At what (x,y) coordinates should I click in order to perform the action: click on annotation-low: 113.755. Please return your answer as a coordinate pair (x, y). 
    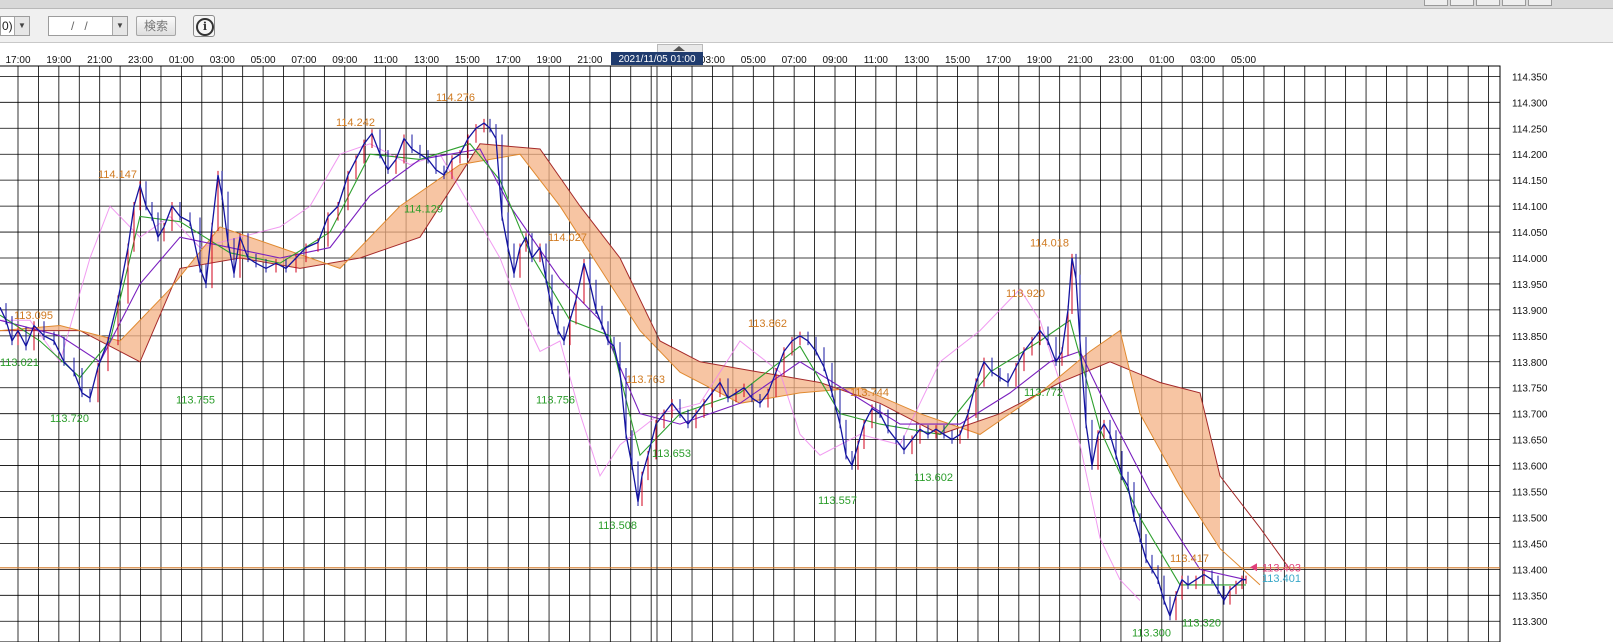
    Looking at the image, I should click on (195, 401).